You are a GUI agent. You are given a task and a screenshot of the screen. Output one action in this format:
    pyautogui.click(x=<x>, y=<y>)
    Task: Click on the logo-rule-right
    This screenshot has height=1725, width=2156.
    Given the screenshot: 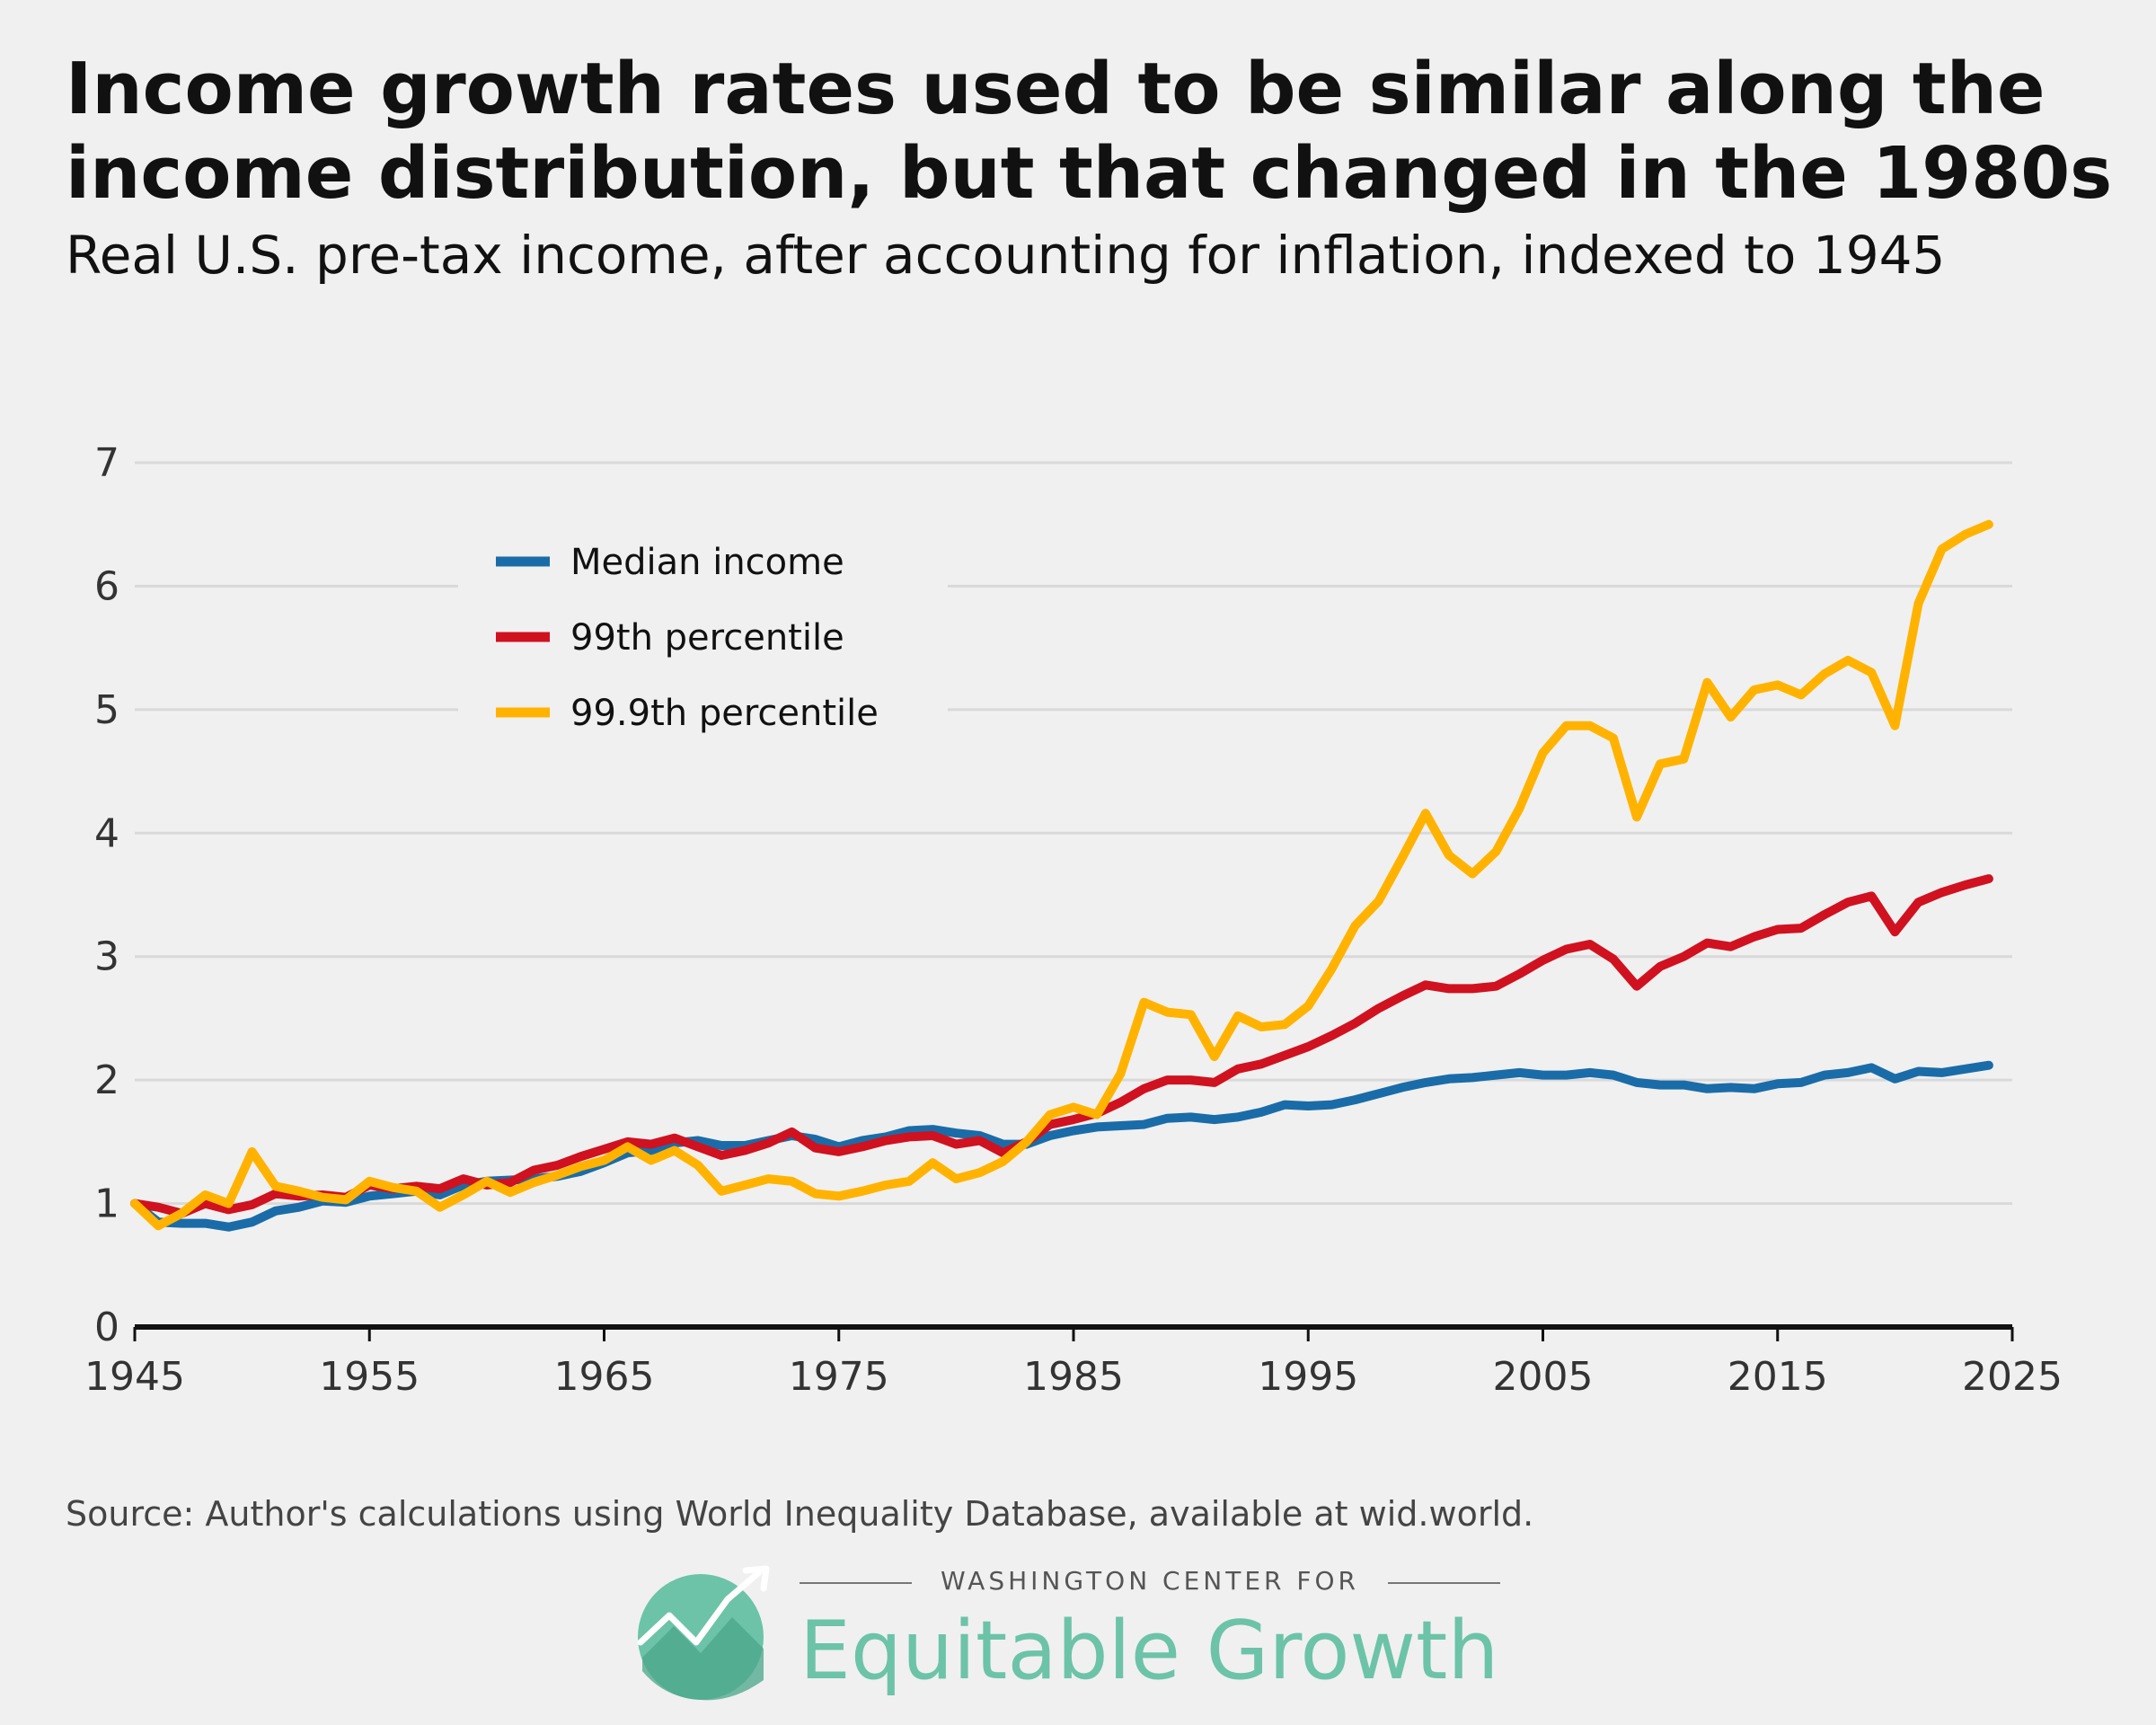 What is the action you would take?
    pyautogui.click(x=1444, y=1583)
    